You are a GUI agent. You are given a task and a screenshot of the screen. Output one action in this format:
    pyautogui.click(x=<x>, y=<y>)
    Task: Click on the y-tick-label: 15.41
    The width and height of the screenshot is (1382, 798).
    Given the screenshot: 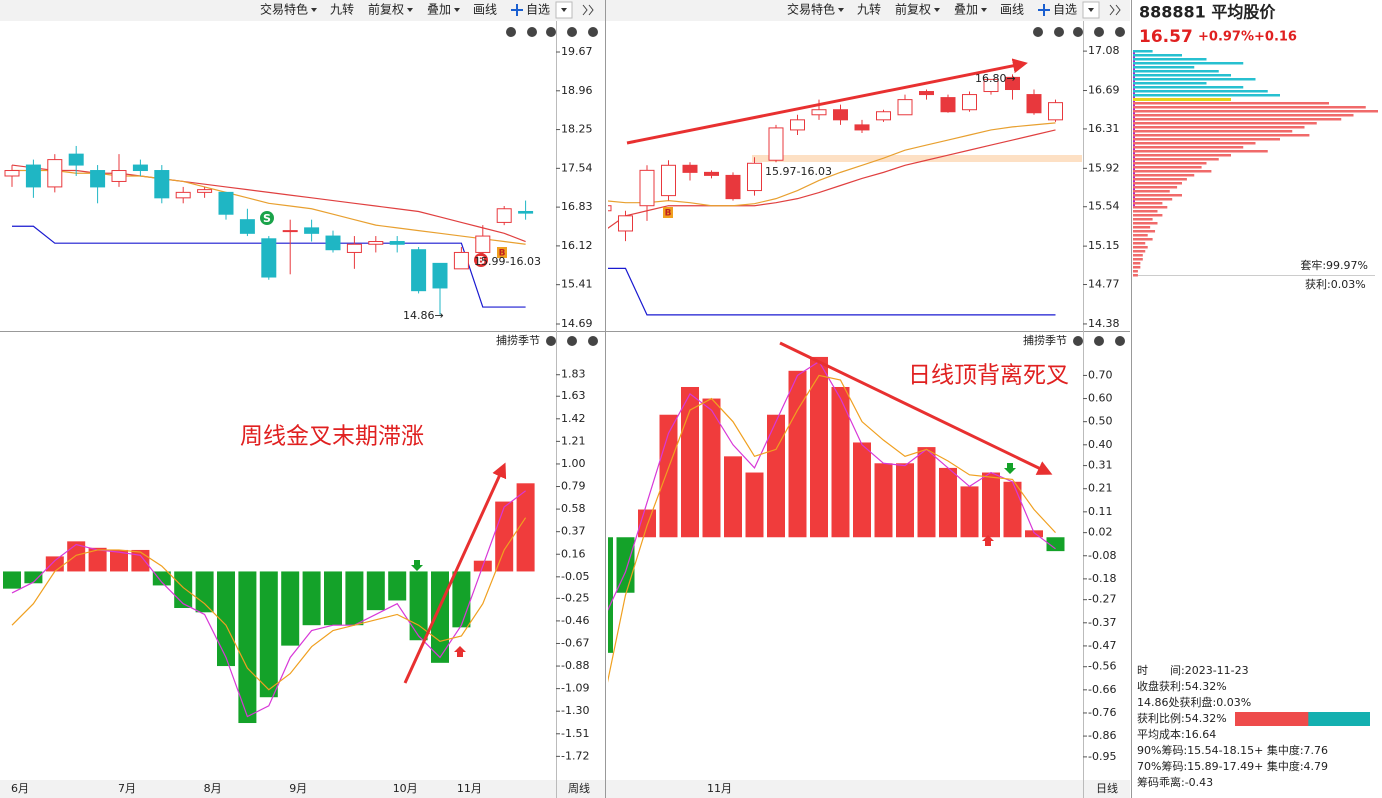 What is the action you would take?
    pyautogui.click(x=577, y=284)
    